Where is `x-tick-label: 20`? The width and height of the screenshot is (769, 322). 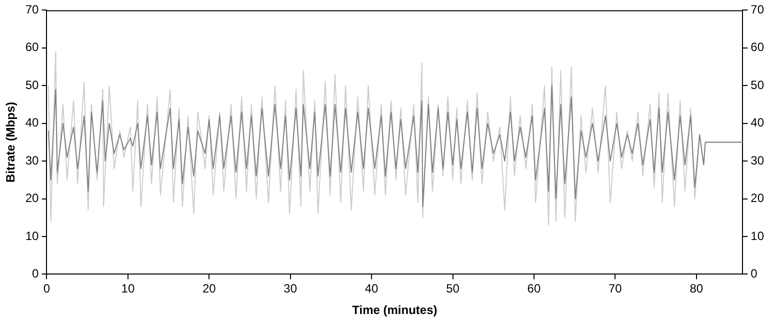 x-tick-label: 20 is located at coordinates (209, 289).